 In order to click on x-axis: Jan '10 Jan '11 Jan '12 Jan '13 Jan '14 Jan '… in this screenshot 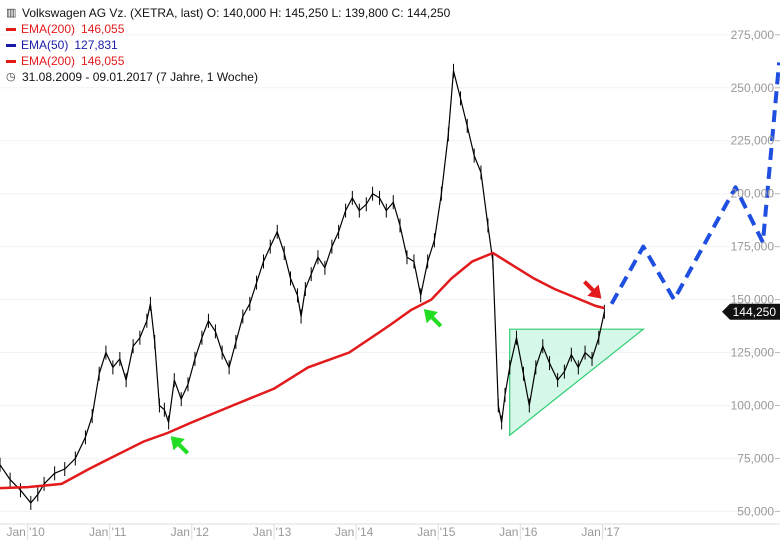, I will do `click(390, 531)`.